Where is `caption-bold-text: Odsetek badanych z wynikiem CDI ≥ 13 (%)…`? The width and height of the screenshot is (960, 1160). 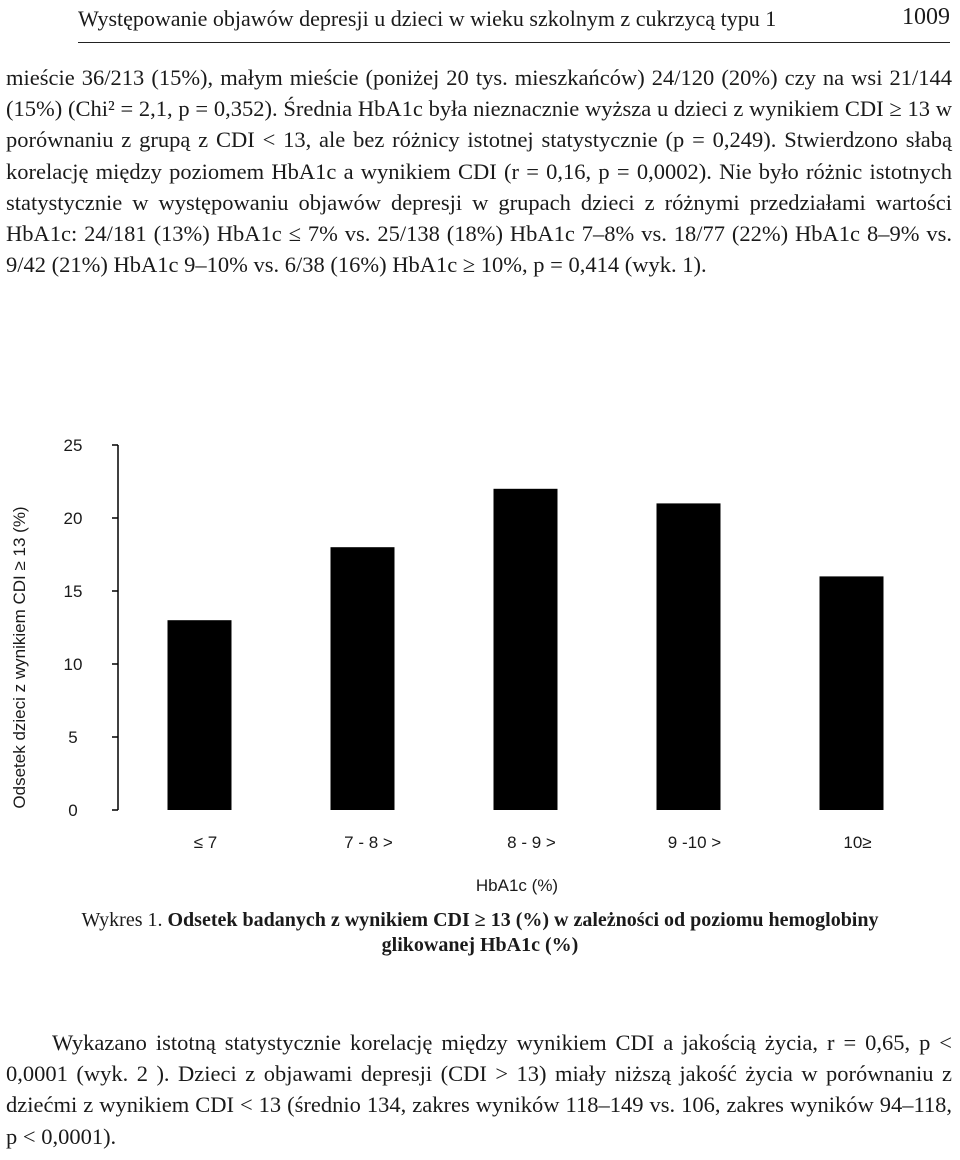 caption-bold-text: Odsetek badanych z wynikiem CDI ≥ 13 (%)… is located at coordinates (523, 932).